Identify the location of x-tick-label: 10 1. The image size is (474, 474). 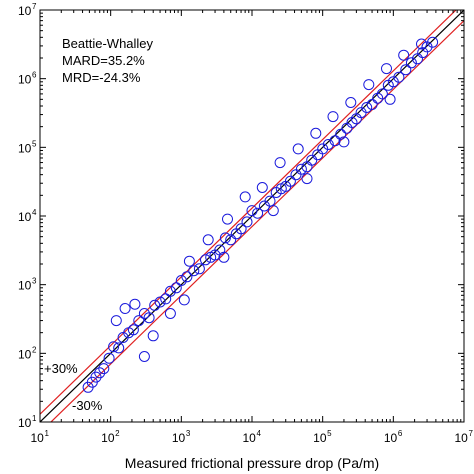
(40, 437).